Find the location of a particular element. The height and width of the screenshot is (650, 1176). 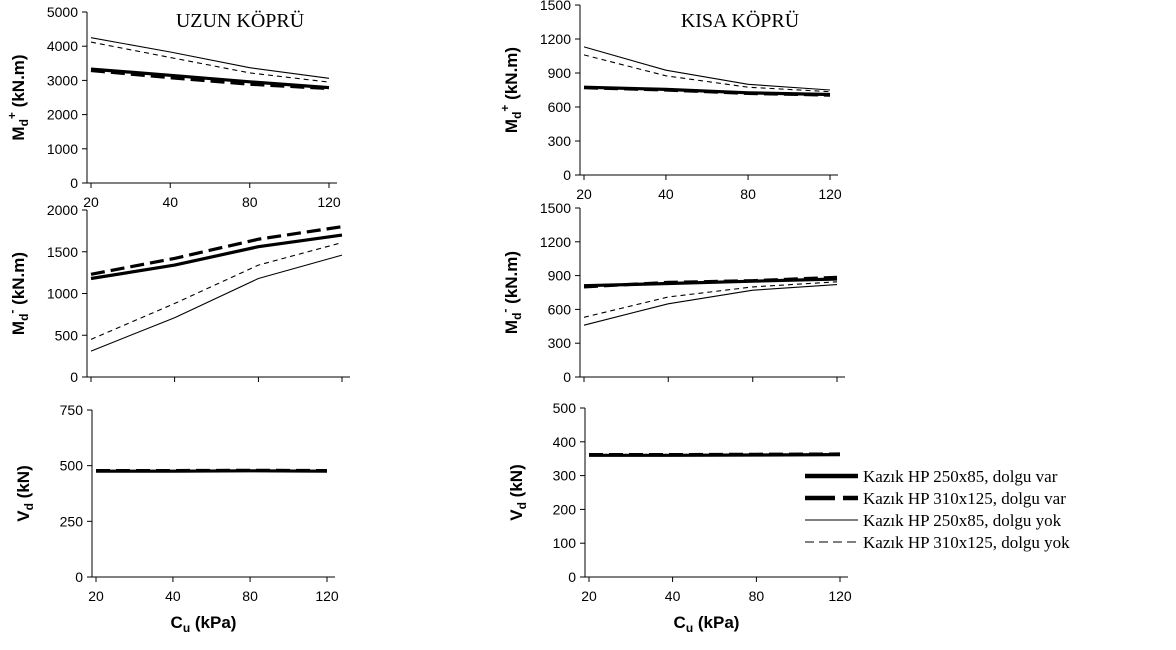

y-tick-label: 3000 is located at coordinates (62, 80).